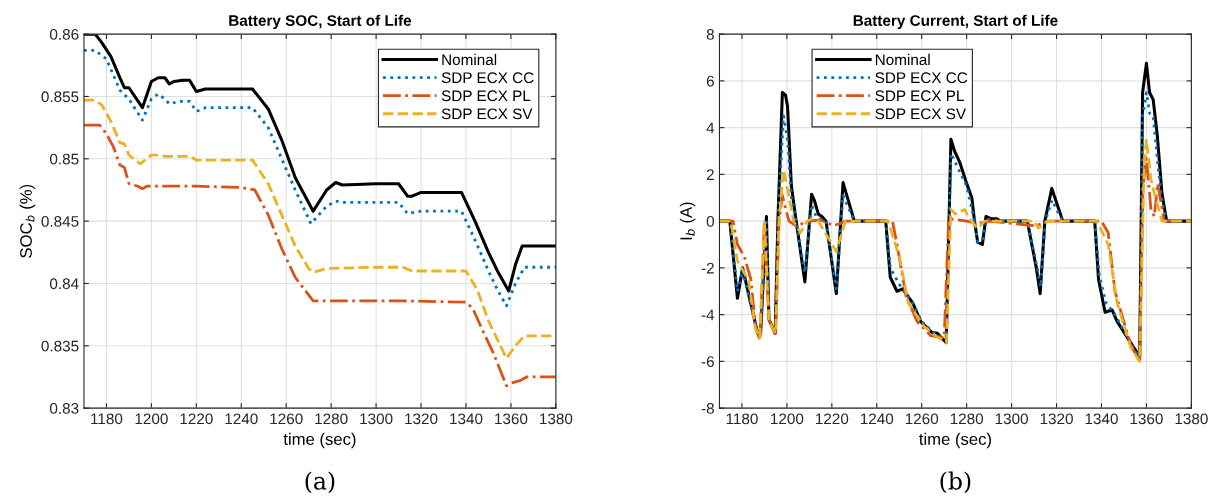  I want to click on y-tick-label: 2, so click(710, 174).